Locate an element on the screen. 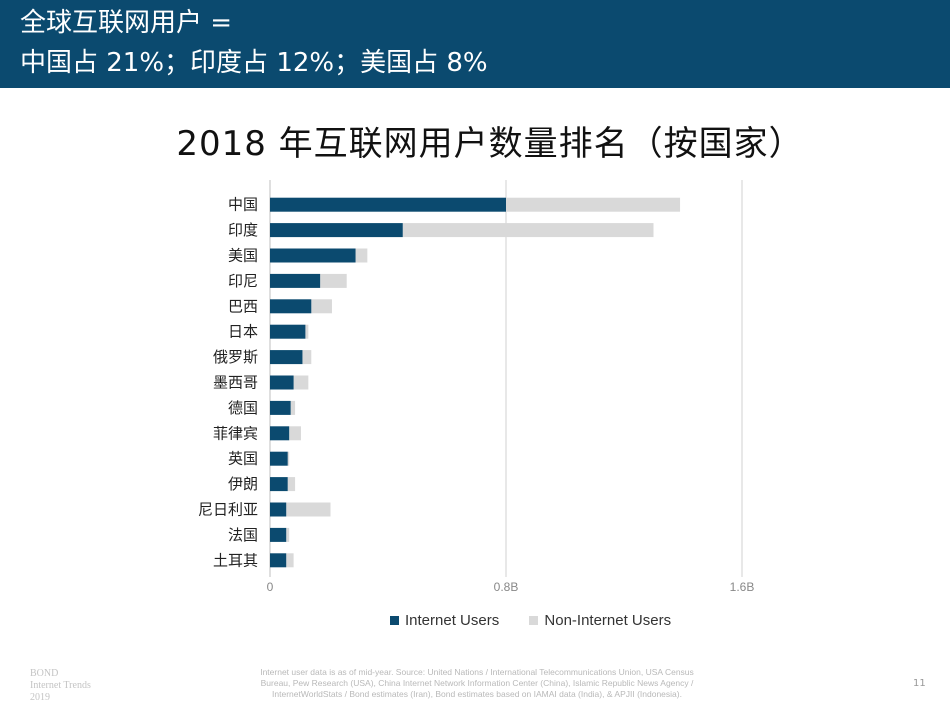 Image resolution: width=950 pixels, height=712 pixels. chart-title: 2018 年互联网用户数量排名（按国家） is located at coordinates (490, 144).